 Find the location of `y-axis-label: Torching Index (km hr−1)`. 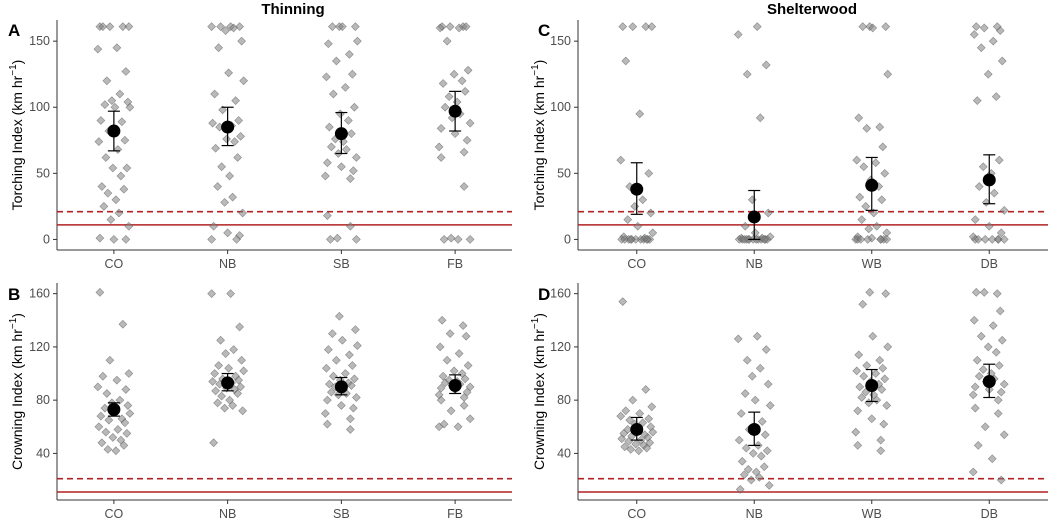

y-axis-label: Torching Index (km hr−1) is located at coordinates (538, 135).